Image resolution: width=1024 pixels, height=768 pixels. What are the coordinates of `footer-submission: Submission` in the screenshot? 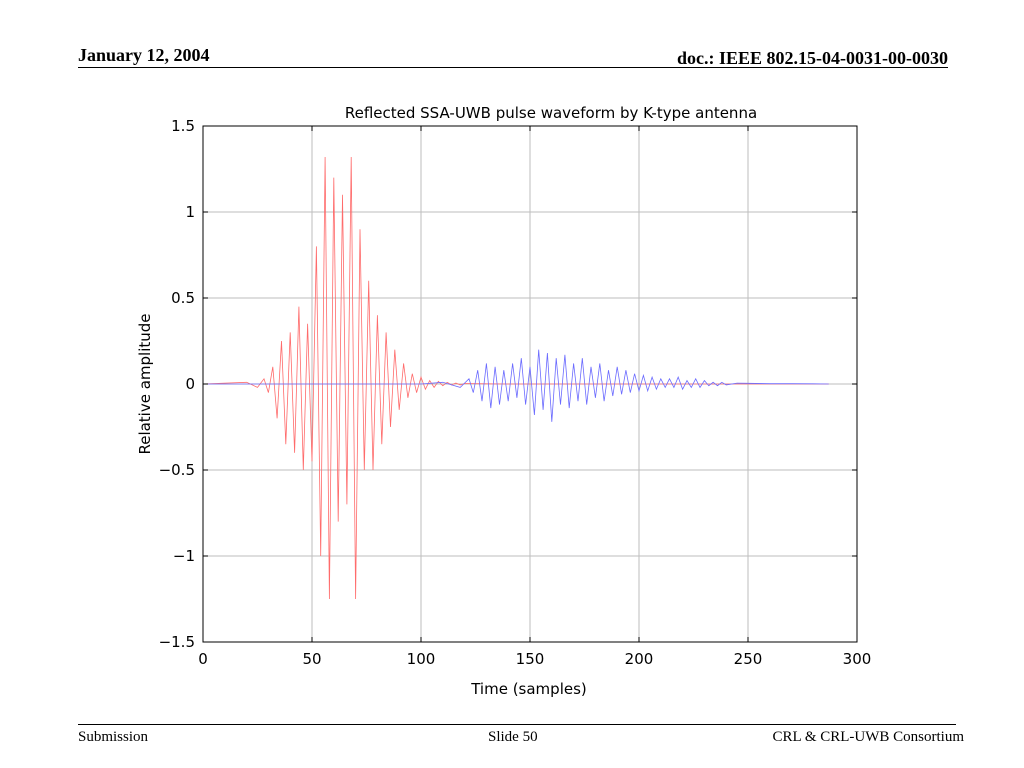 It's located at (113, 737).